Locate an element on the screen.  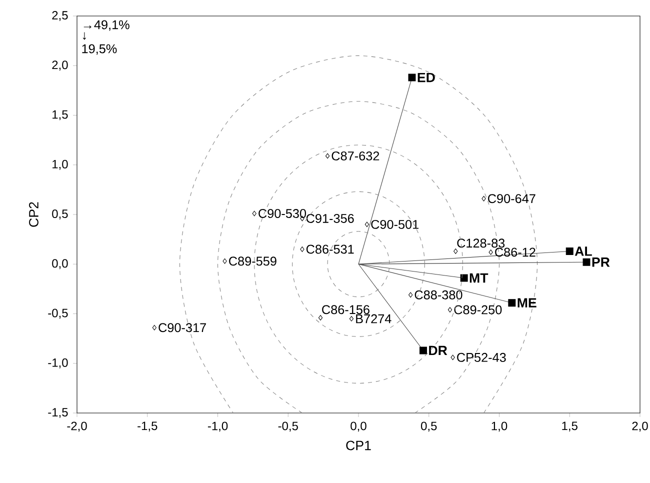
annotation: C90-317 is located at coordinates (182, 327).